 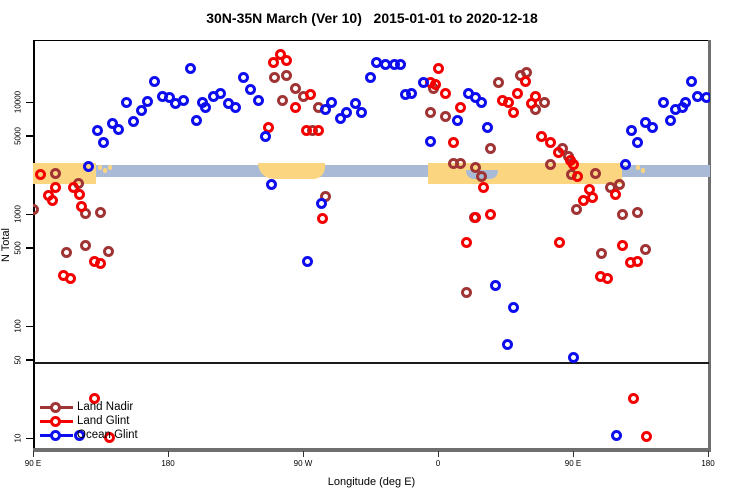 I want to click on y-tick-label: 10, so click(x=18, y=438).